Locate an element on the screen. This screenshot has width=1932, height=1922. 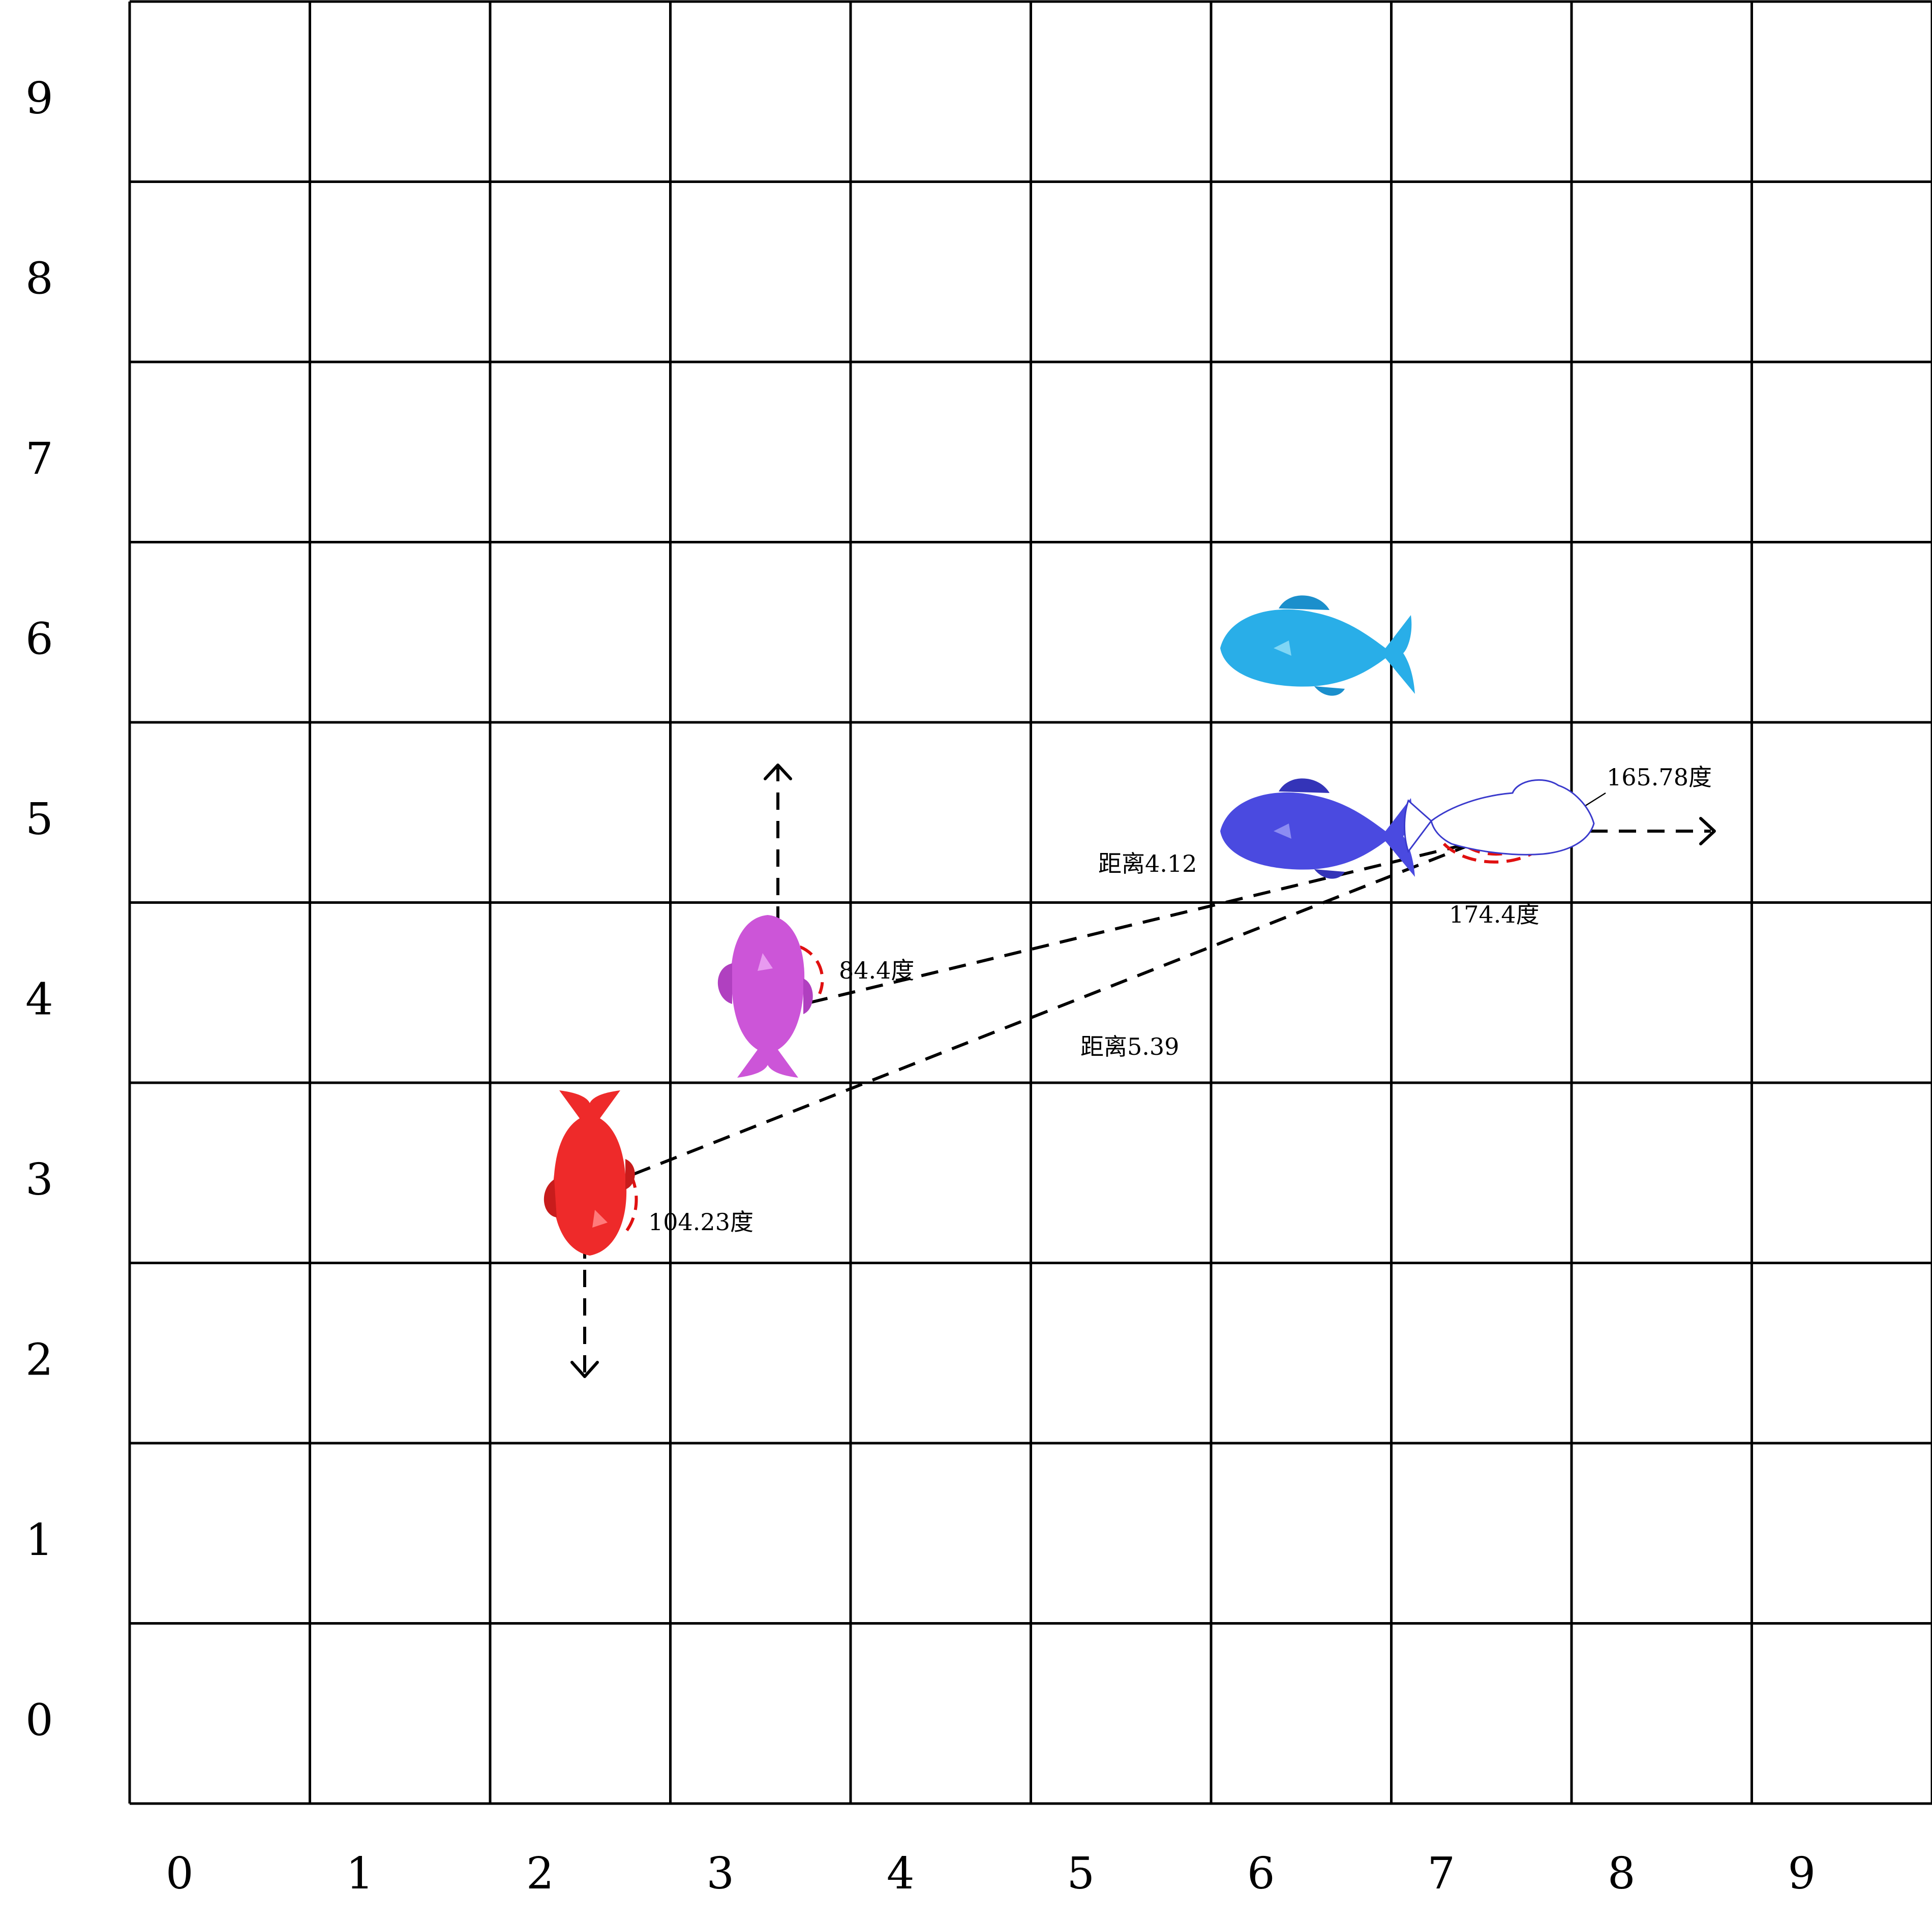
x-axis-label: 3 is located at coordinates (720, 1873).